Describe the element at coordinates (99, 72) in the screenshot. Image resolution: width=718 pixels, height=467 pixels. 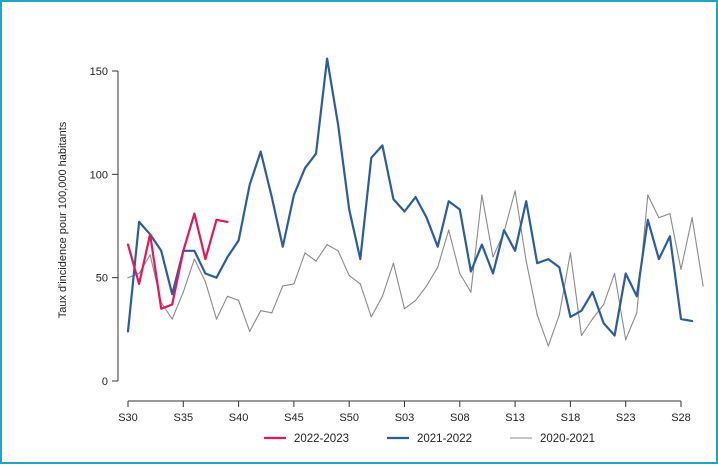
I see `y-tick-label: 150` at that location.